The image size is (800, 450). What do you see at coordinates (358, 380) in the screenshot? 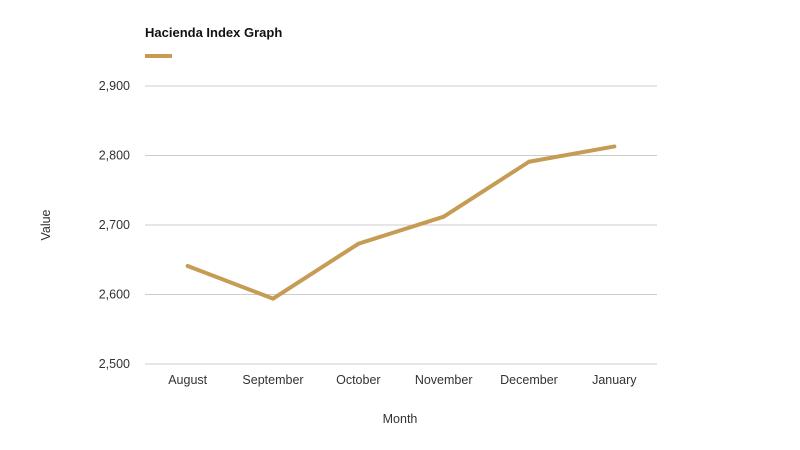
I see `x-tick-label: October` at bounding box center [358, 380].